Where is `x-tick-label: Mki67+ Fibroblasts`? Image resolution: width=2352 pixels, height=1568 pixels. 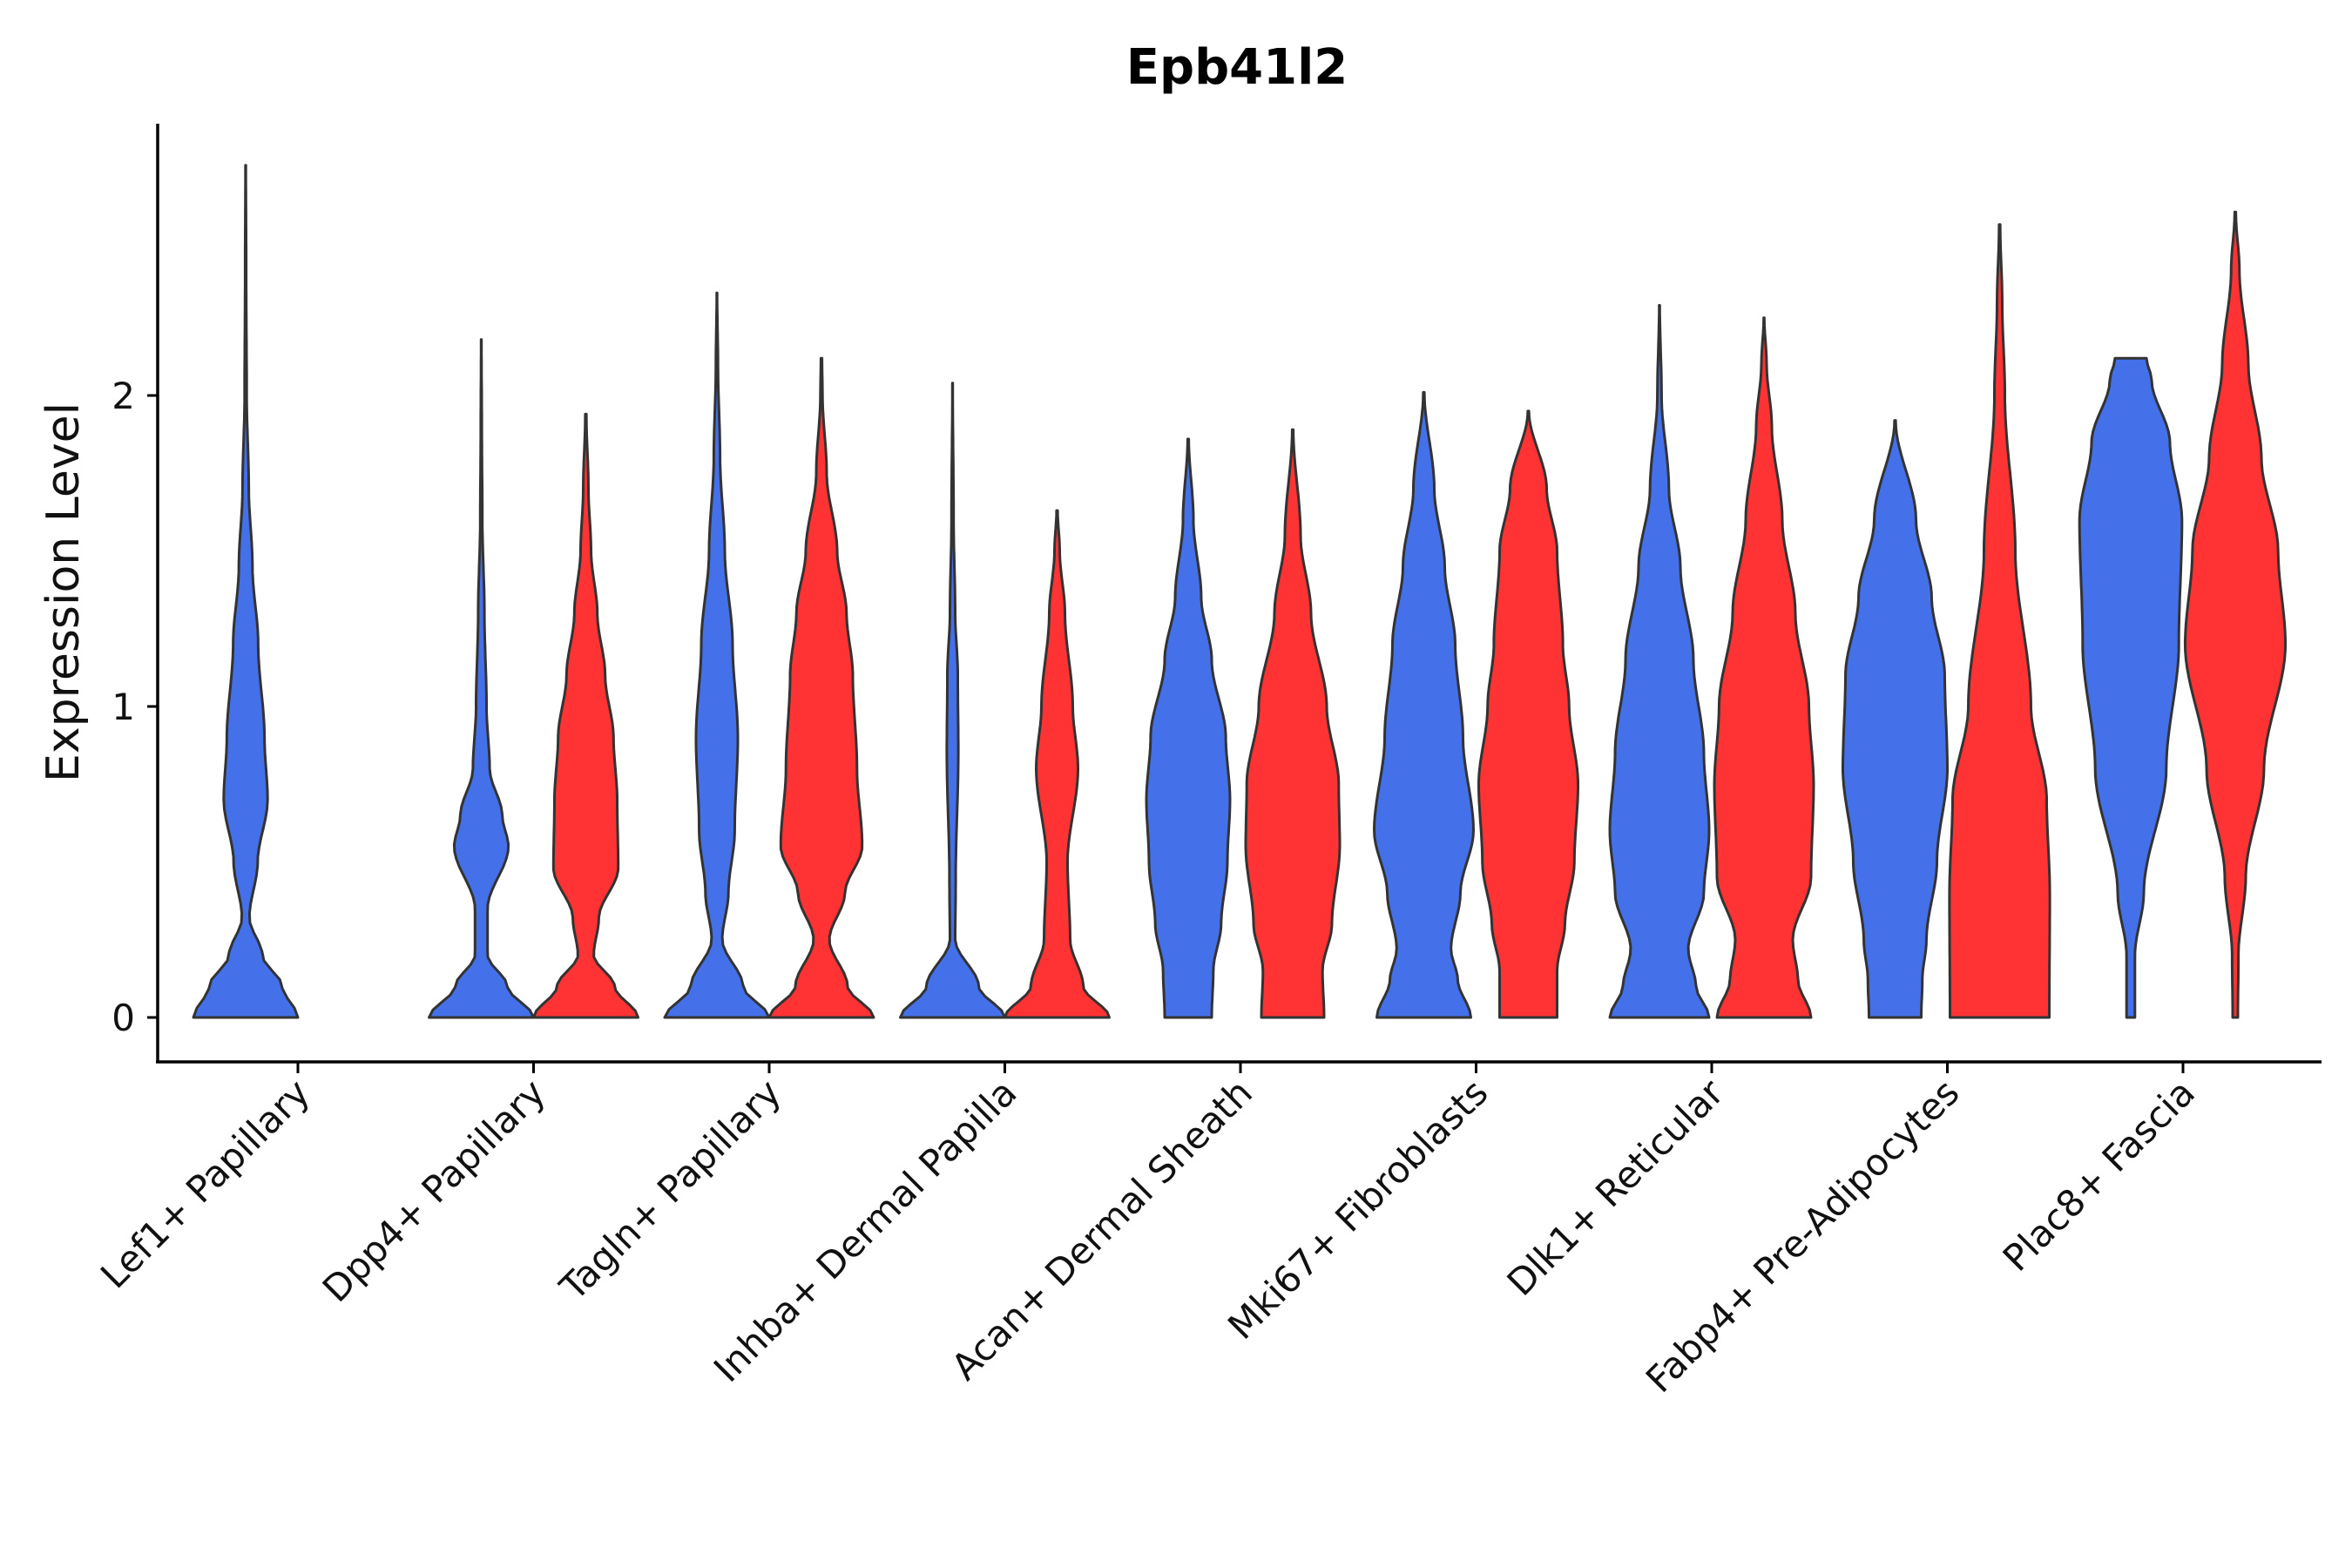 x-tick-label: Mki67+ Fibroblasts is located at coordinates (1358, 1209).